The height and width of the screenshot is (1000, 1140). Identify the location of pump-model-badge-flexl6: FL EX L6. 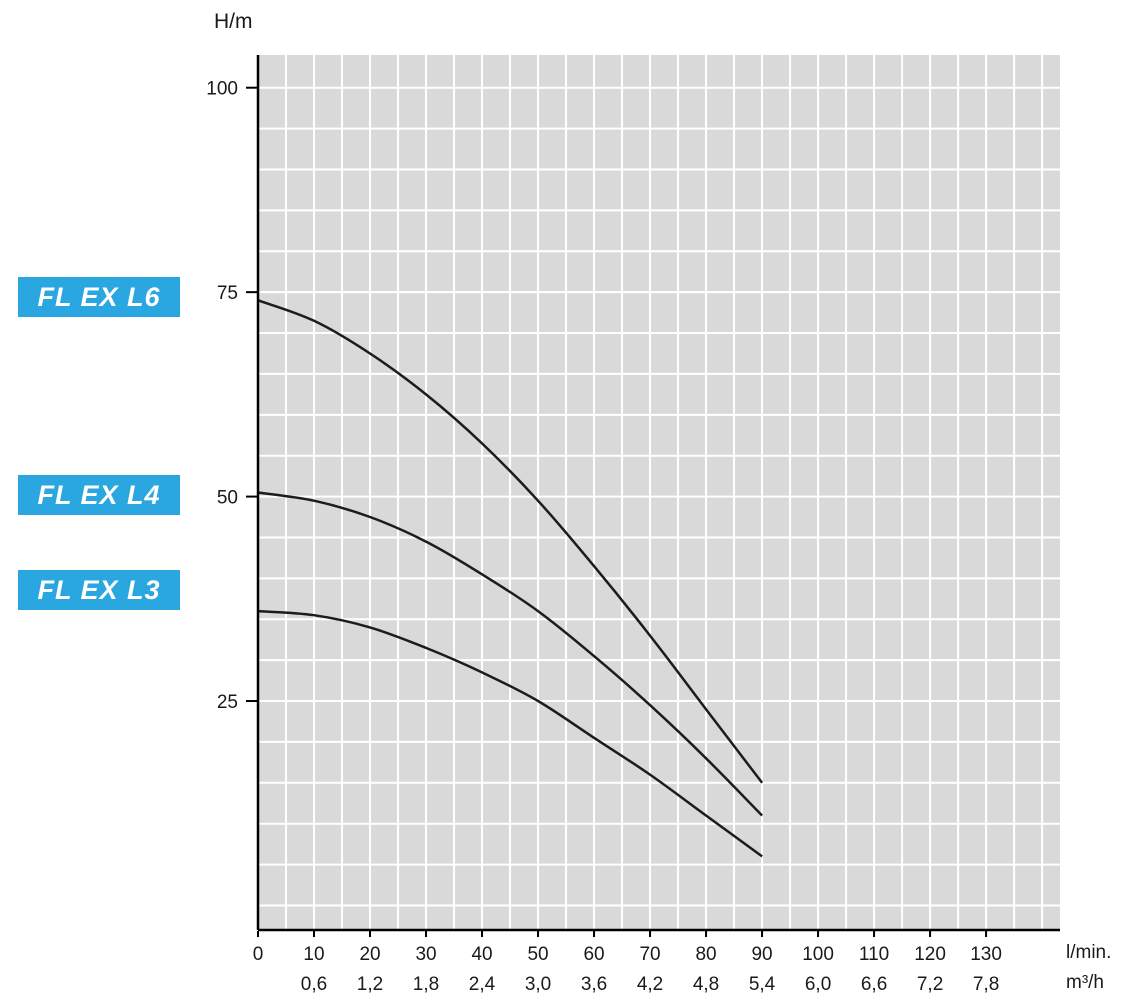
(99, 297).